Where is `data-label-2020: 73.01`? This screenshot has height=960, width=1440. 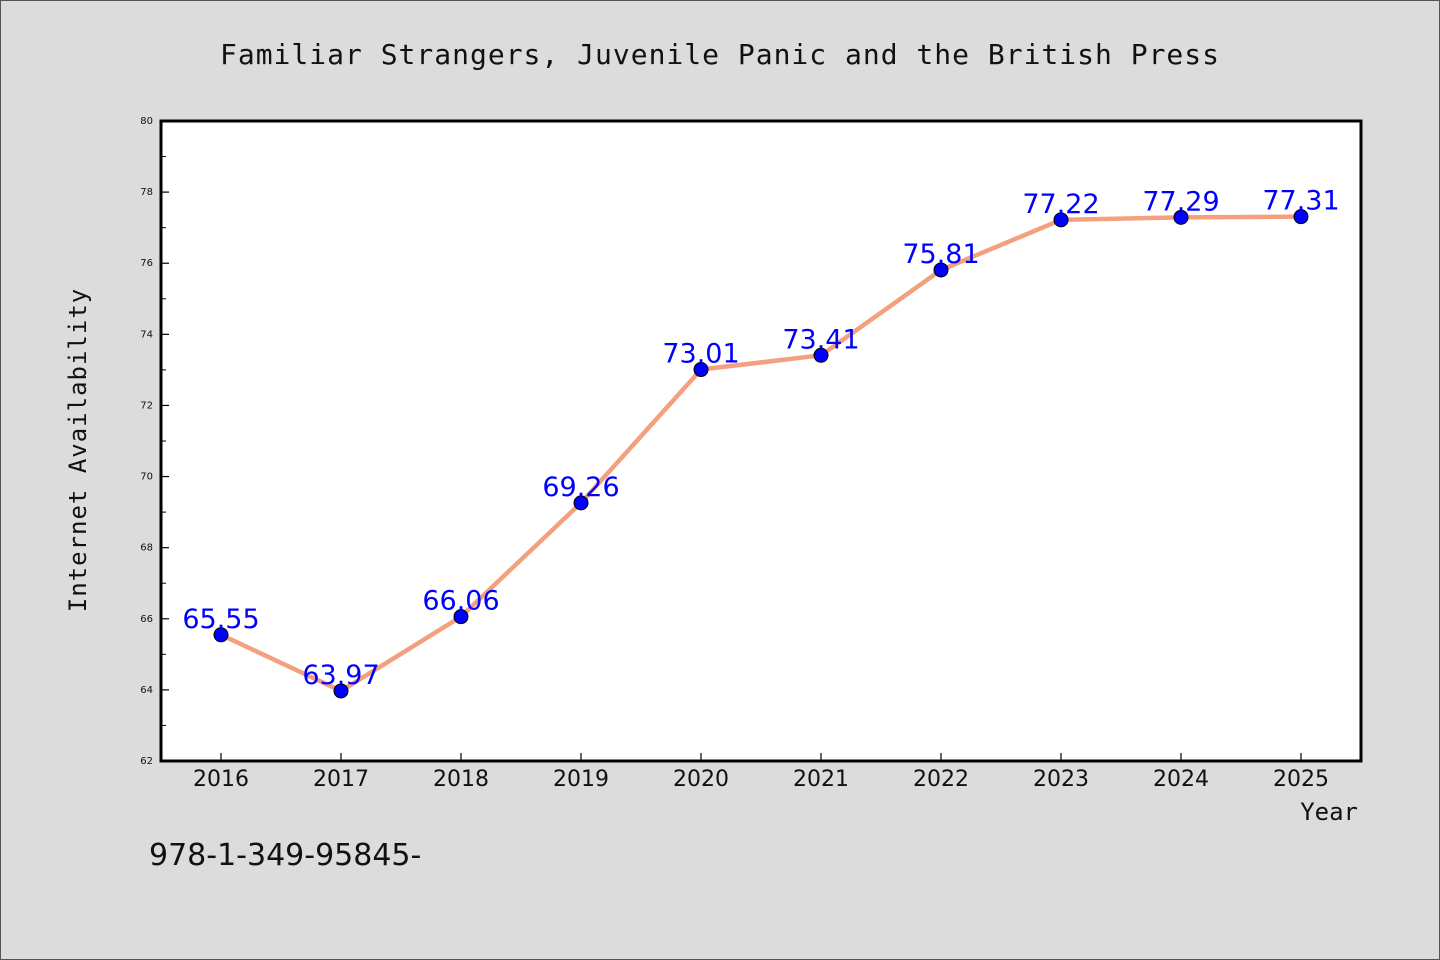 data-label-2020: 73.01 is located at coordinates (700, 354).